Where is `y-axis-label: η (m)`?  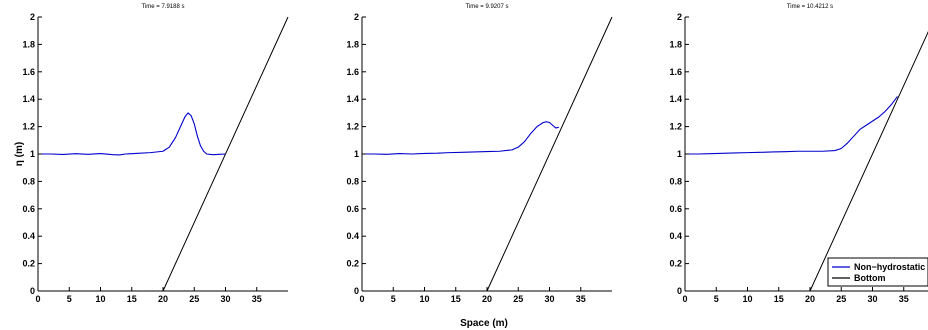 y-axis-label: η (m) is located at coordinates (19, 154).